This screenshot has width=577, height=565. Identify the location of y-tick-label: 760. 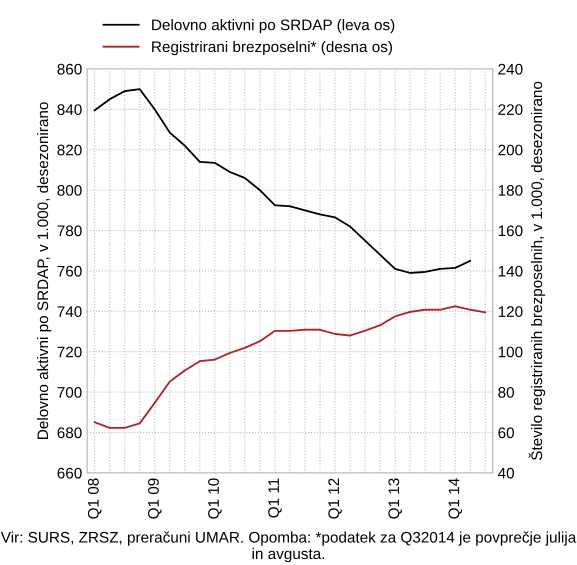
(70, 271).